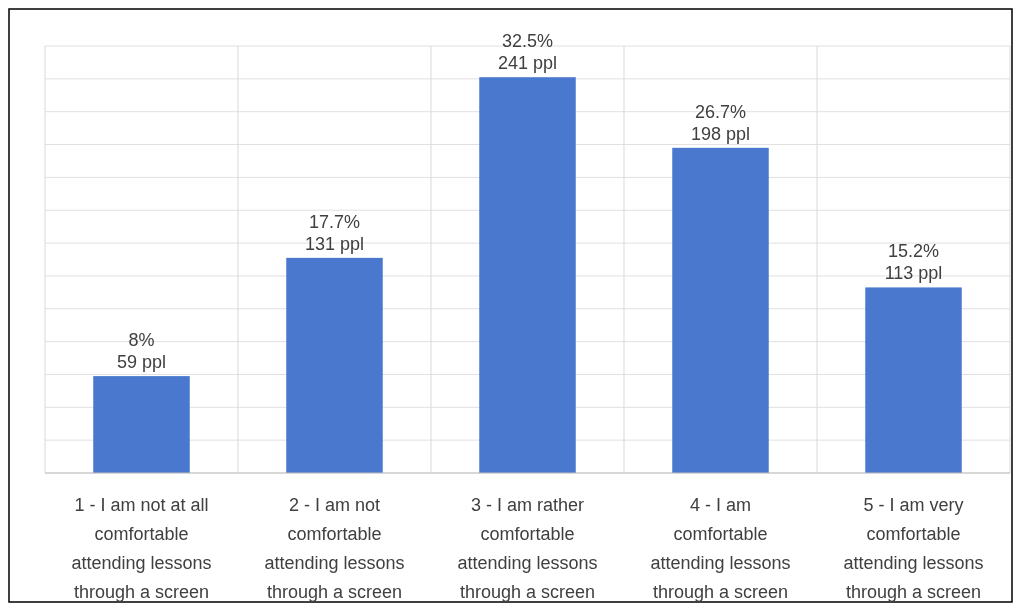 The image size is (1021, 607). I want to click on x-tick-label: 1 - I am not at all comfortable attending lessons through a screen, so click(141, 548).